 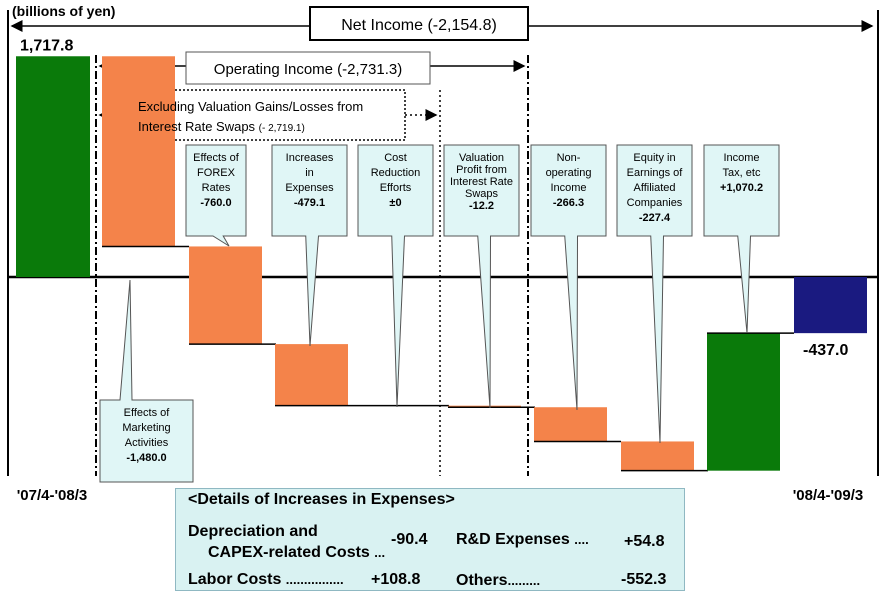 I want to click on callout-value: -760.0, so click(x=215, y=203).